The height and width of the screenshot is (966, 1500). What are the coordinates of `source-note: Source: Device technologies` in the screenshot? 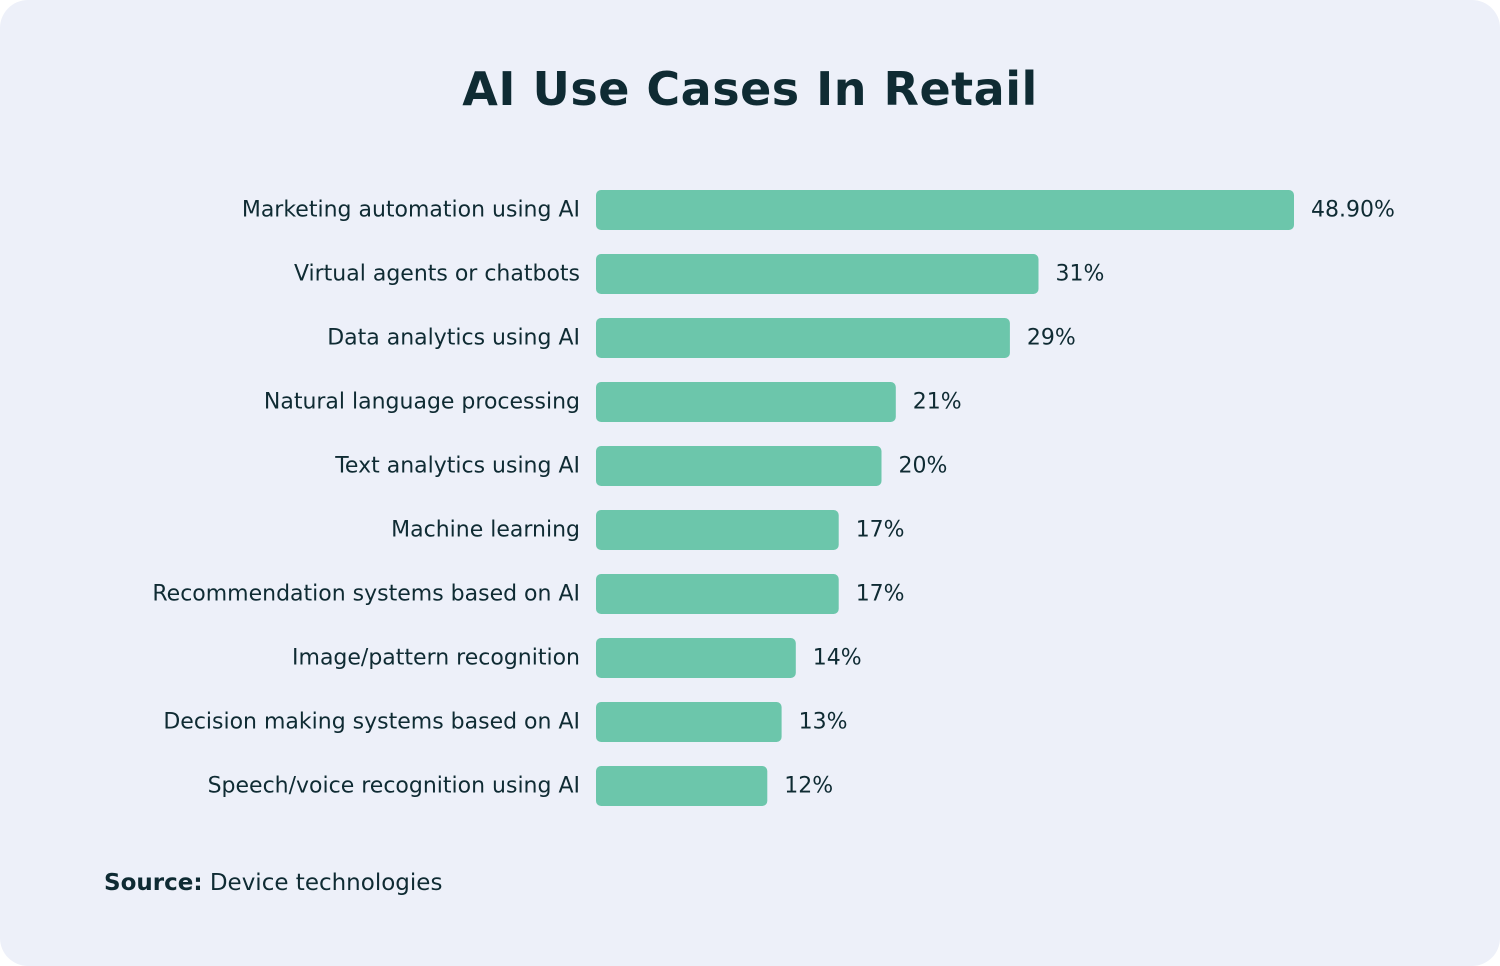 It's located at (273, 883).